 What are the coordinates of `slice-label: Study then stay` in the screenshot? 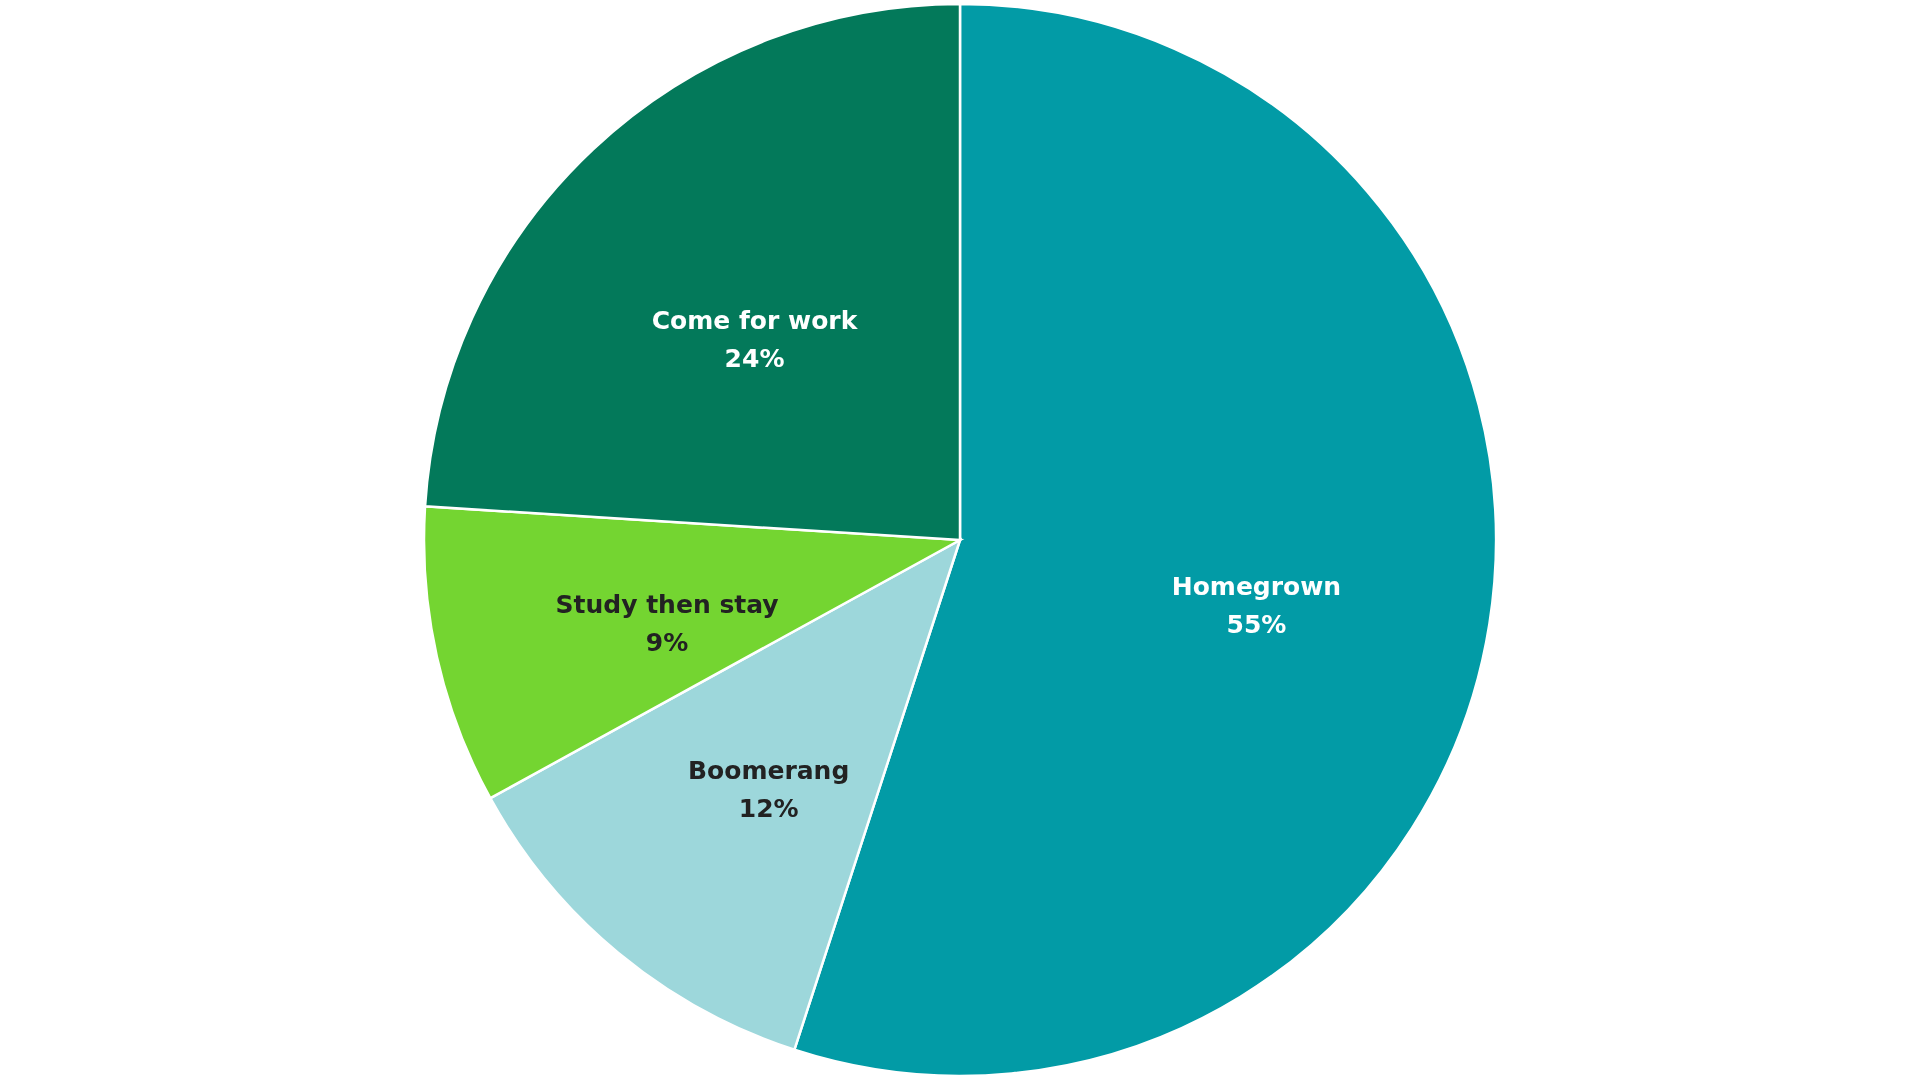 It's located at (667, 605).